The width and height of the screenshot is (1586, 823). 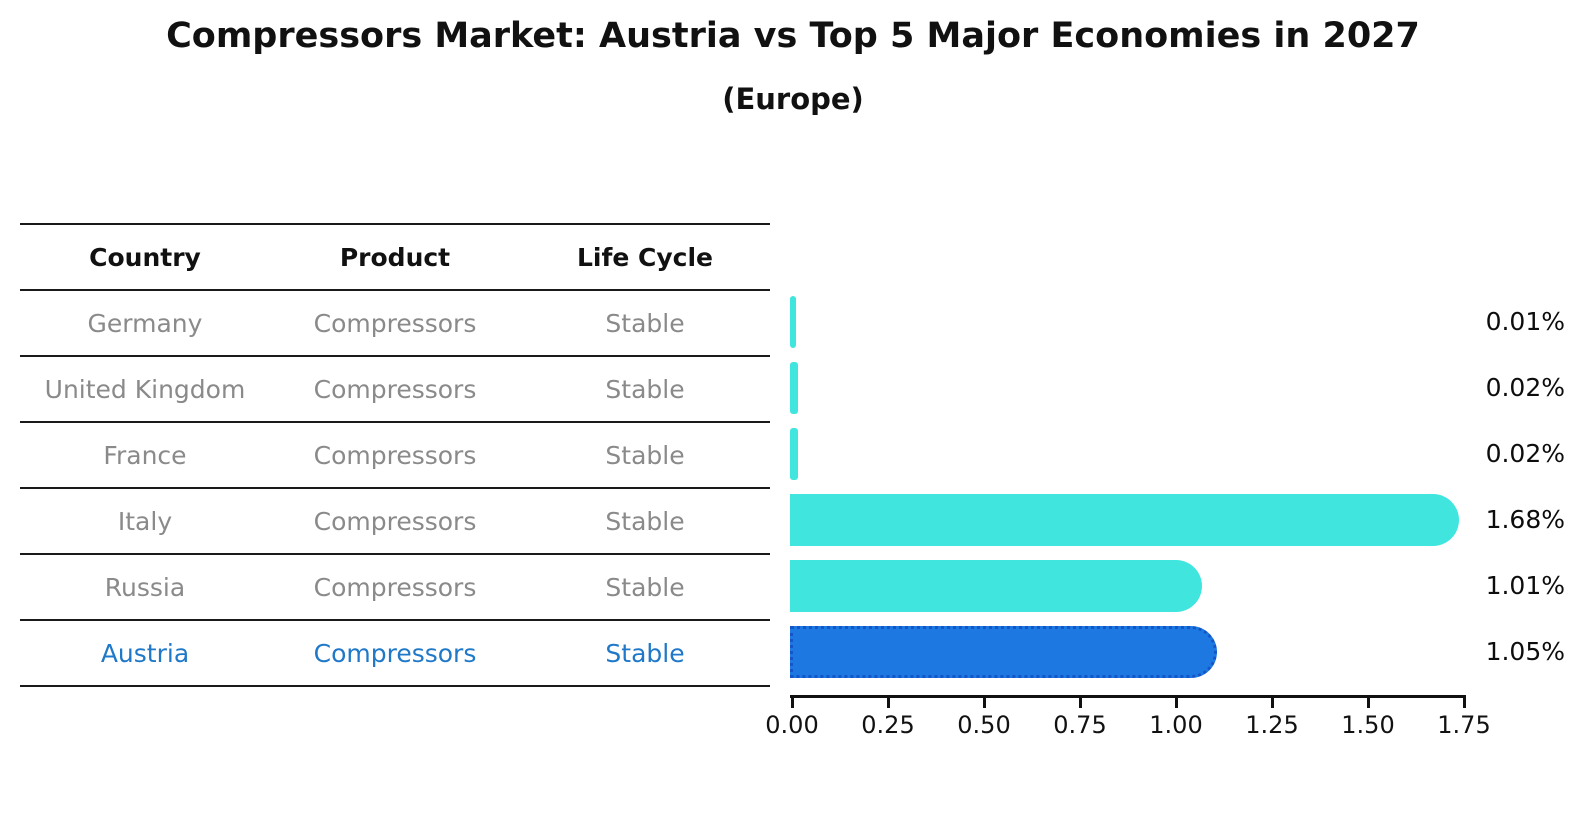 I want to click on x-tick-label: 1.50, so click(x=1368, y=725).